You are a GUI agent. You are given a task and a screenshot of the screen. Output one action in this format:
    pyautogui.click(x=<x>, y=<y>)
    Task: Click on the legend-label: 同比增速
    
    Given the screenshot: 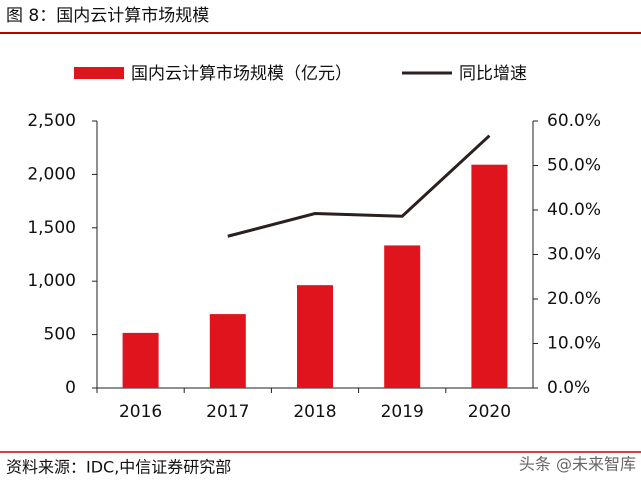 What is the action you would take?
    pyautogui.click(x=493, y=74)
    